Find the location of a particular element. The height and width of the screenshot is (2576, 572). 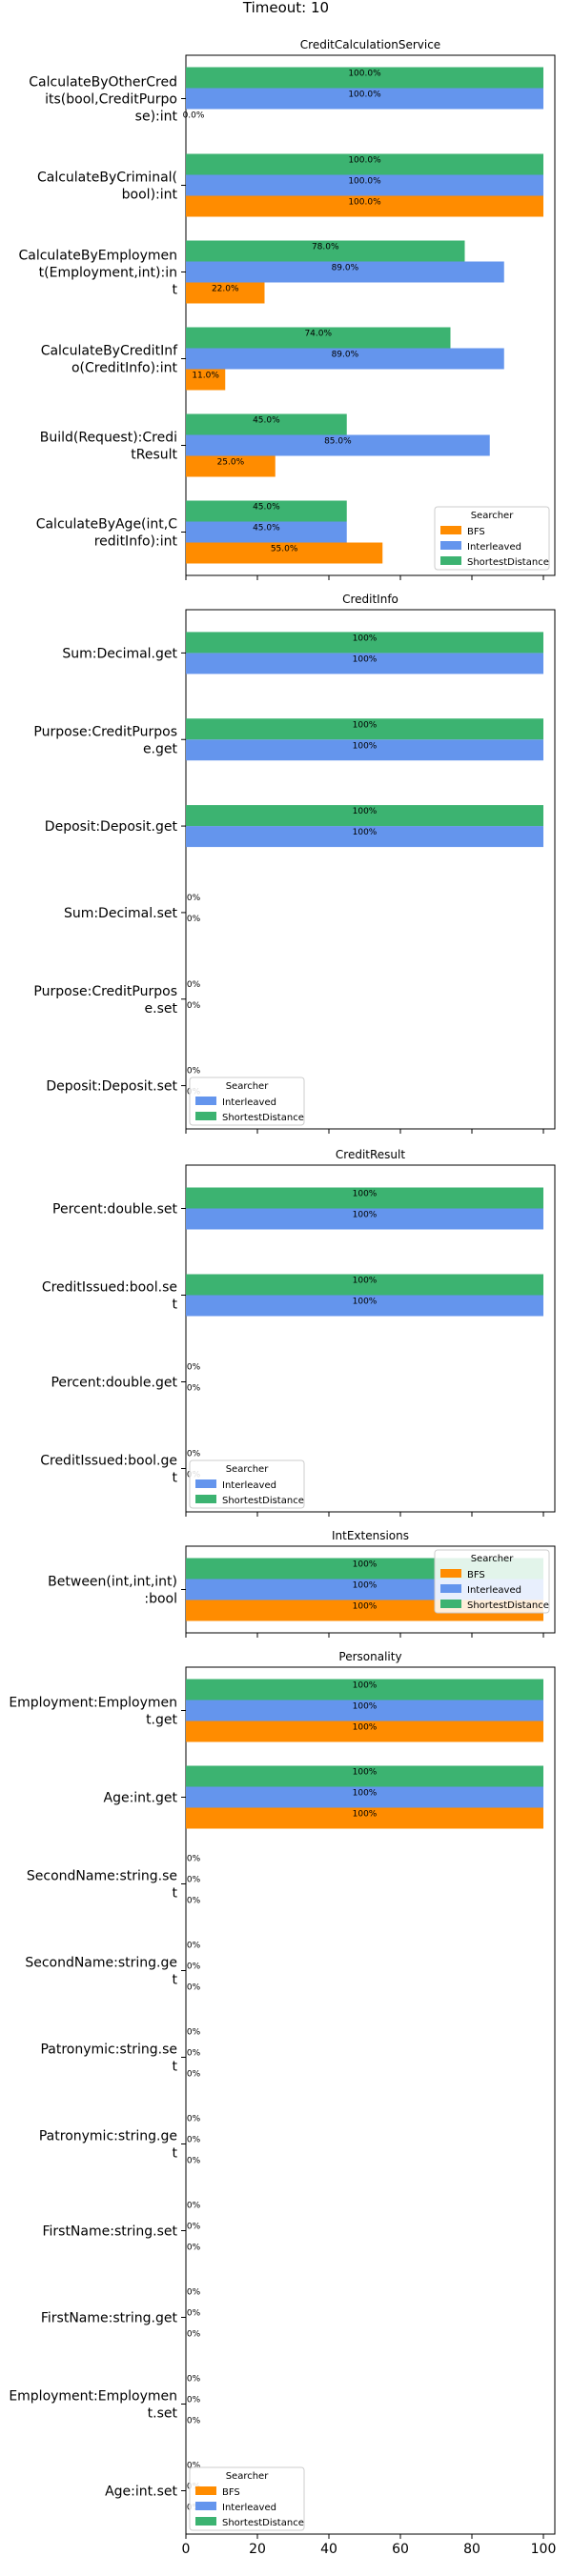

y-tick-label: t.get is located at coordinates (161, 1721).